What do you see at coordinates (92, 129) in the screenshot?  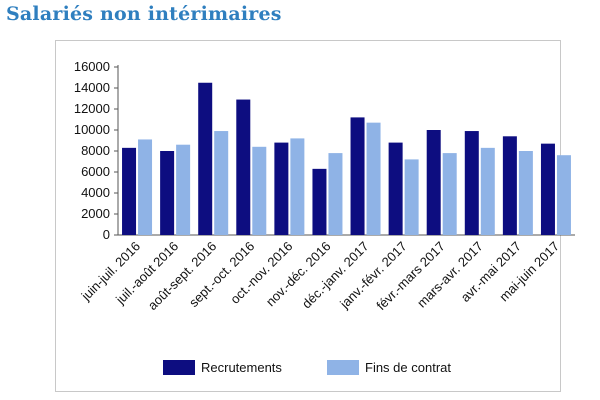 I see `y-tick-label: 10000` at bounding box center [92, 129].